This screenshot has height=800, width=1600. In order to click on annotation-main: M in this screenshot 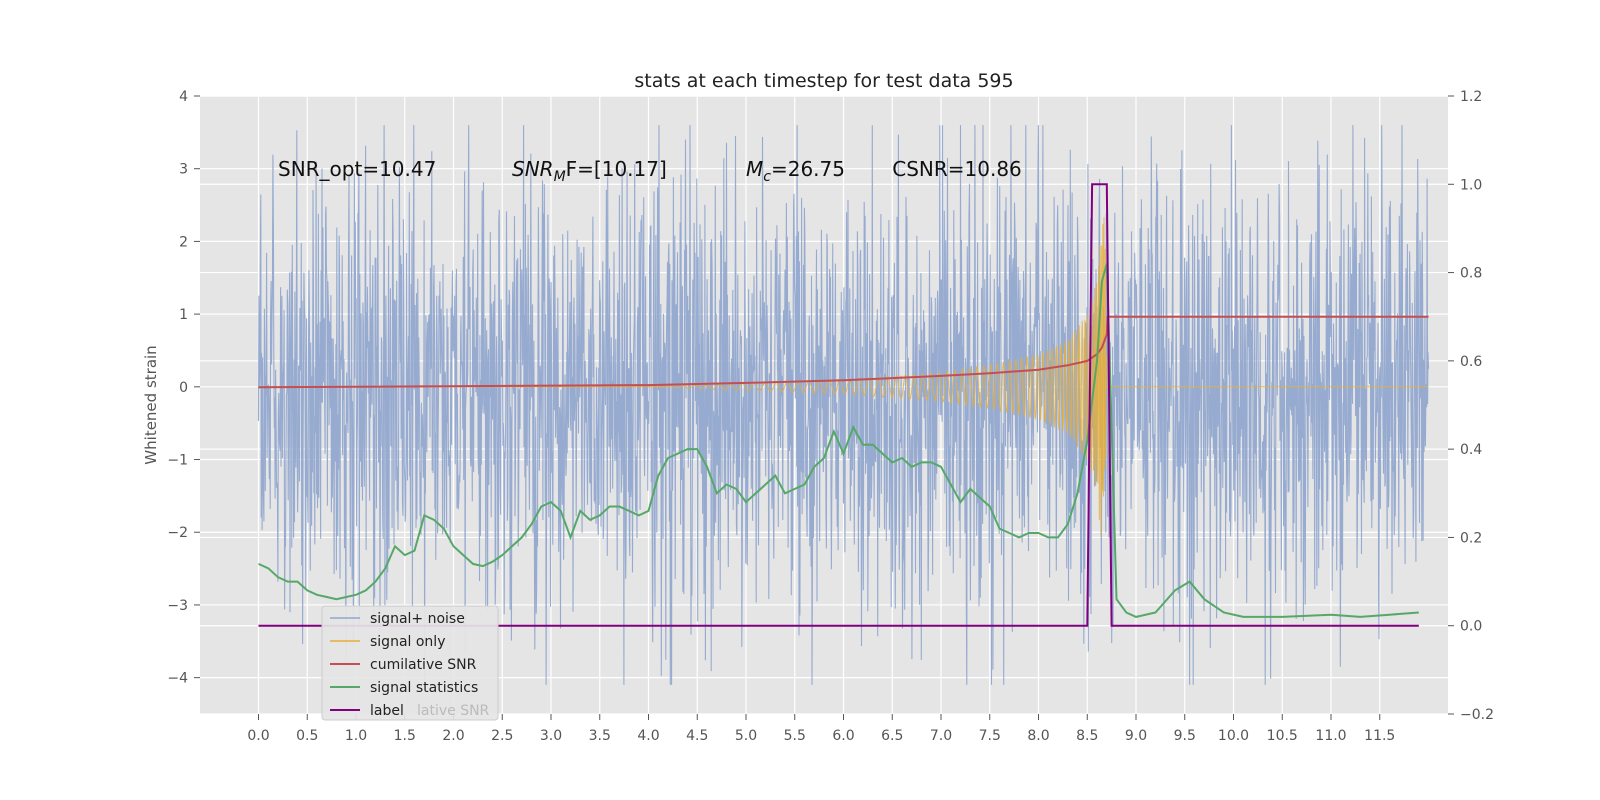, I will do `click(754, 169)`.